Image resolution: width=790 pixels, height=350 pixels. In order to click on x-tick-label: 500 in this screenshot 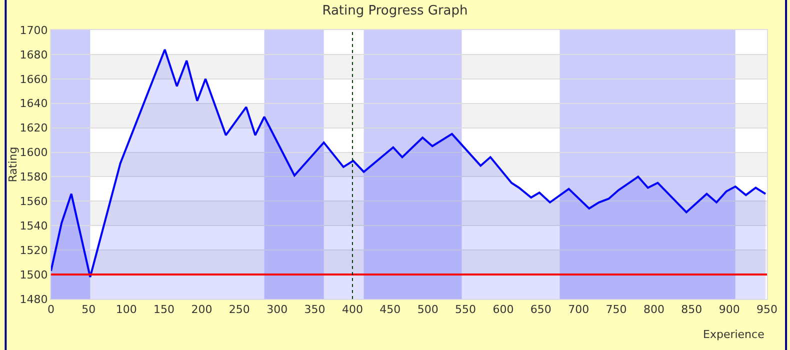, I will do `click(427, 309)`.